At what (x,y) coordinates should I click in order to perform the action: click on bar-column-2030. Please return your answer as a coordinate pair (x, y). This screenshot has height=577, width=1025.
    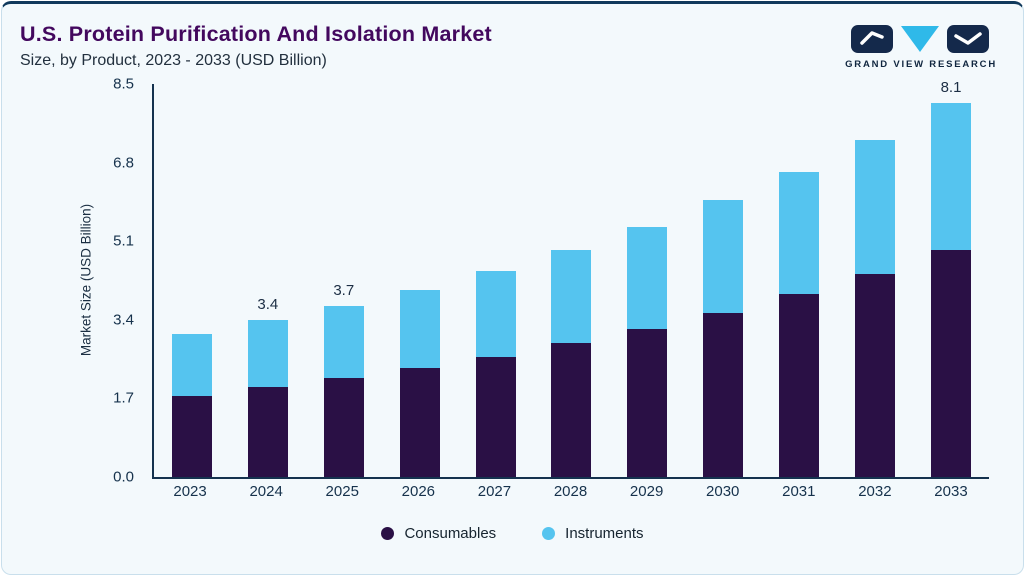
    Looking at the image, I should click on (723, 280).